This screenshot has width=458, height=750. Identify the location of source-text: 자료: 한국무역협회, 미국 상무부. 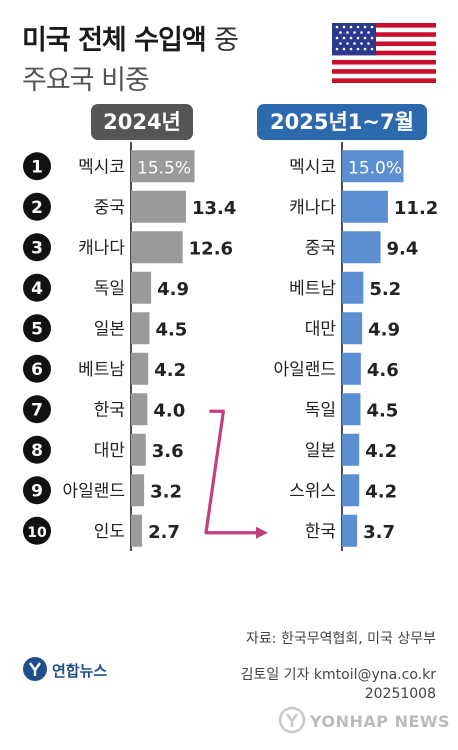
(341, 639).